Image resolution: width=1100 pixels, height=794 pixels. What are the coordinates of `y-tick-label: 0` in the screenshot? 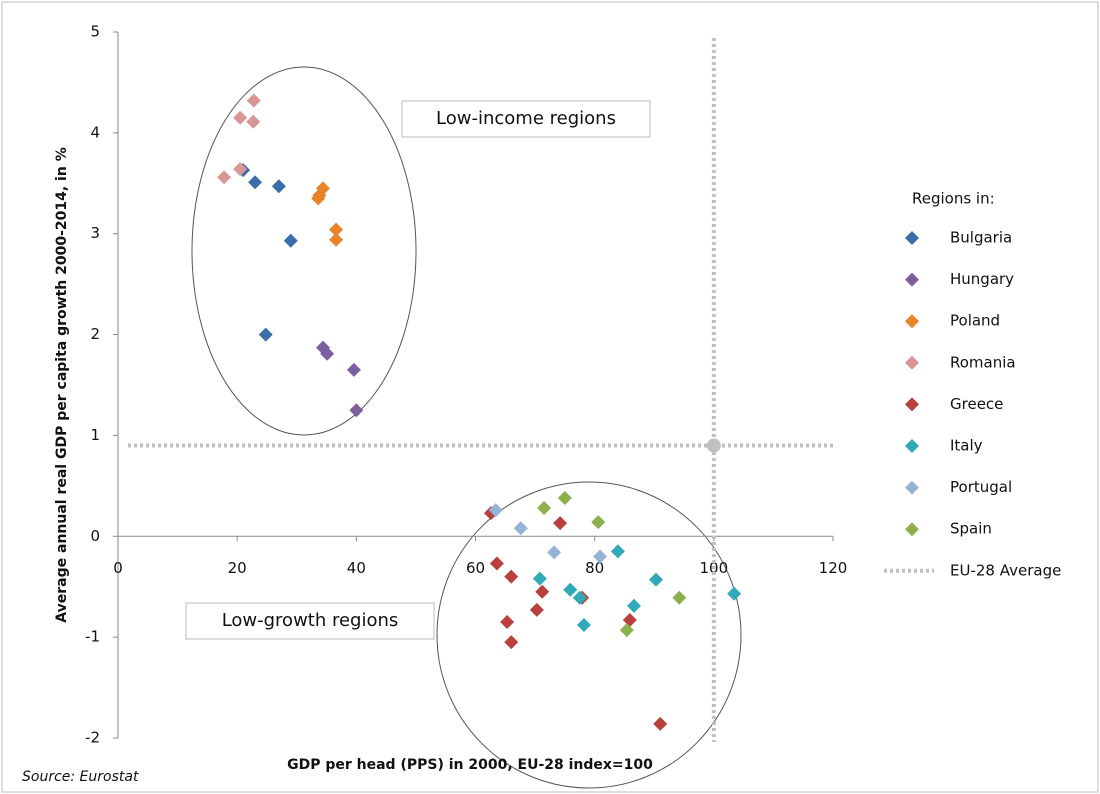 It's located at (95, 536).